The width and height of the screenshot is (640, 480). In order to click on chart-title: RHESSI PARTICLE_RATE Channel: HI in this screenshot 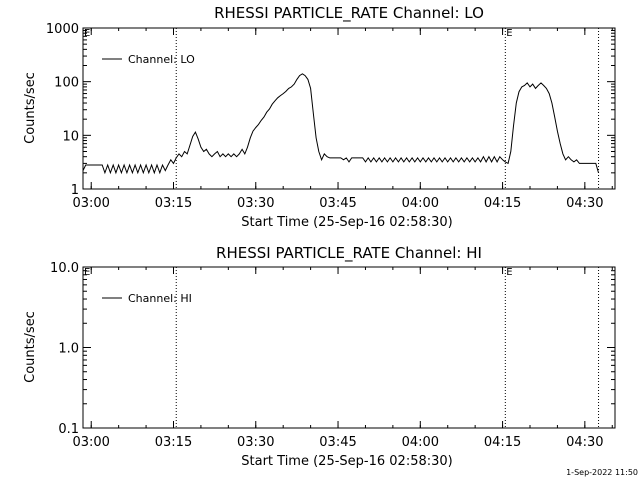, I will do `click(349, 253)`.